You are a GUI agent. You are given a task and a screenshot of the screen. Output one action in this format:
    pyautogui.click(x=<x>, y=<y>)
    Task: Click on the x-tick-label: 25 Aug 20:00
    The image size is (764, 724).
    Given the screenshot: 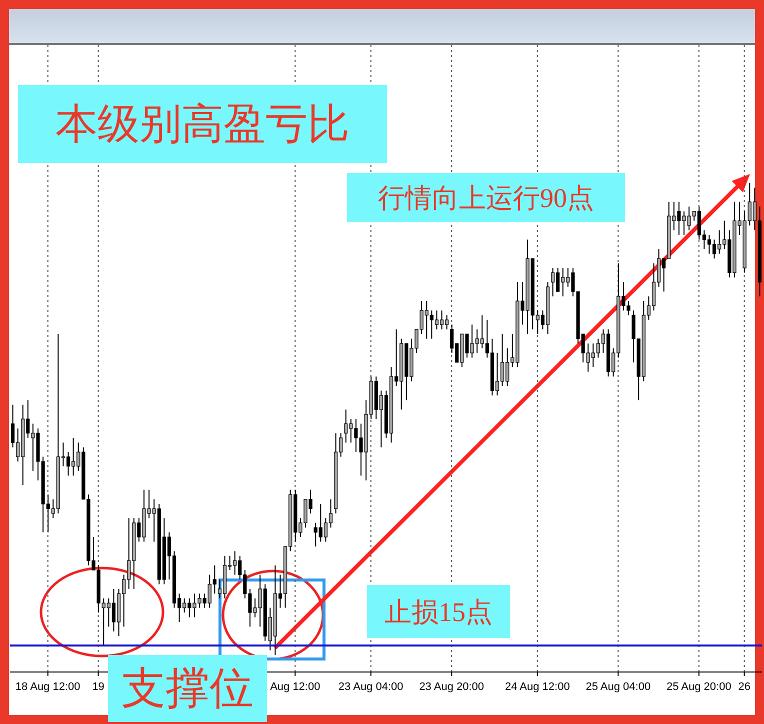 What is the action you would take?
    pyautogui.click(x=699, y=687)
    